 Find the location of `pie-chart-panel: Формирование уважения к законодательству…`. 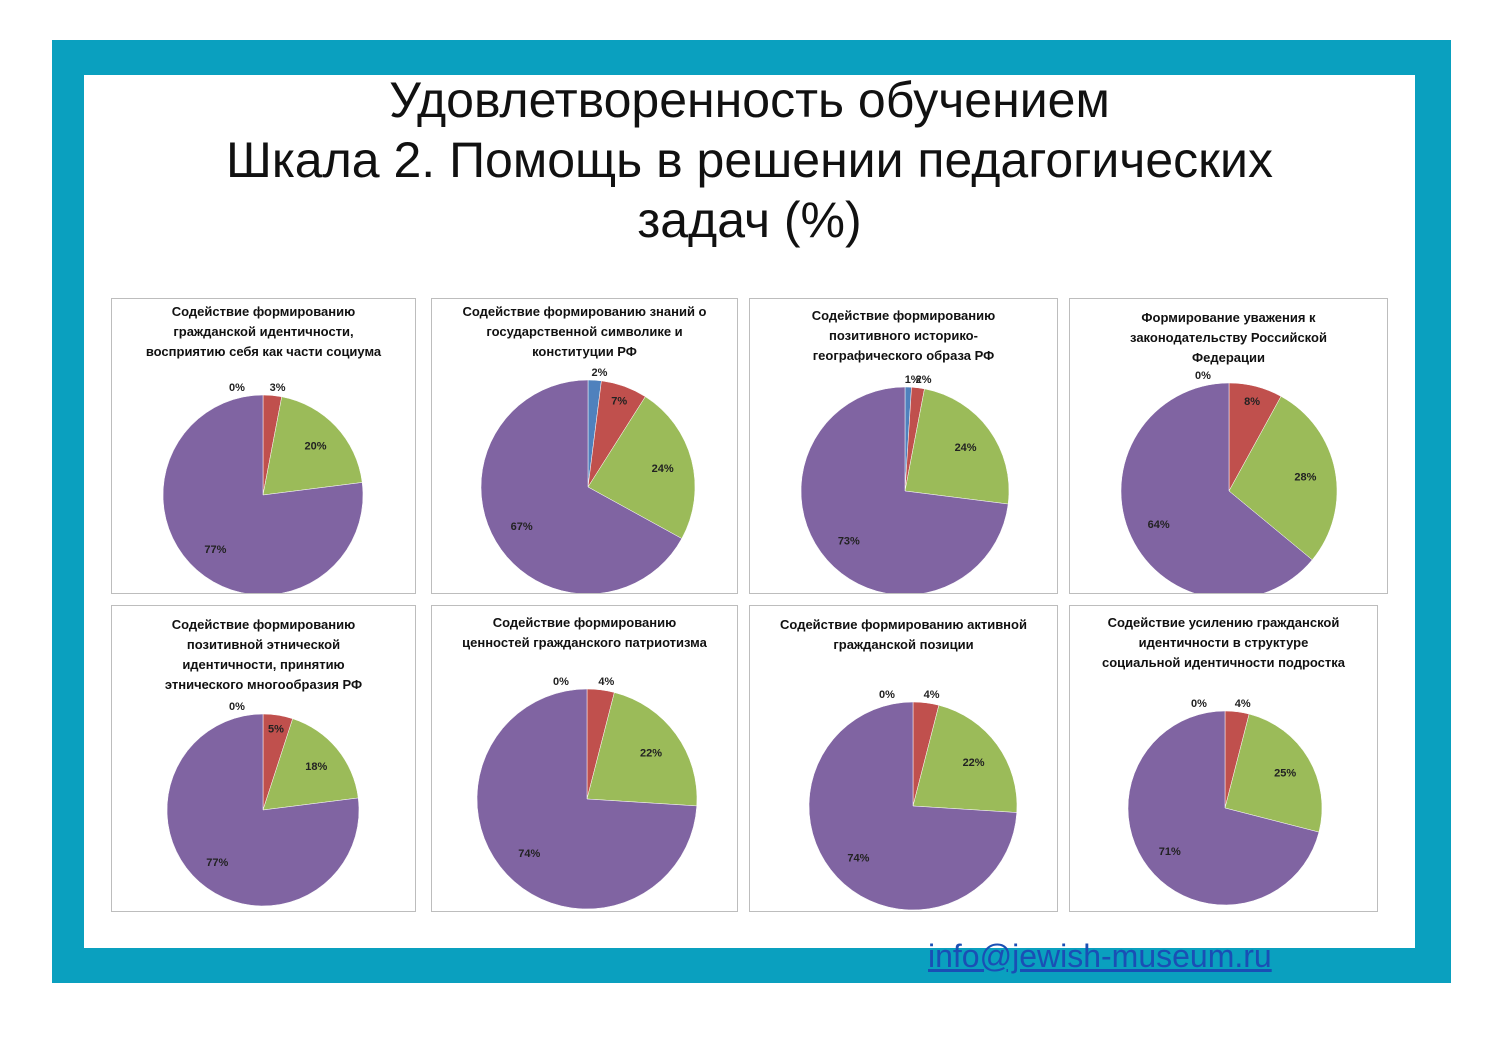

pie-chart-panel: Формирование уважения к законодательству… is located at coordinates (1228, 446).